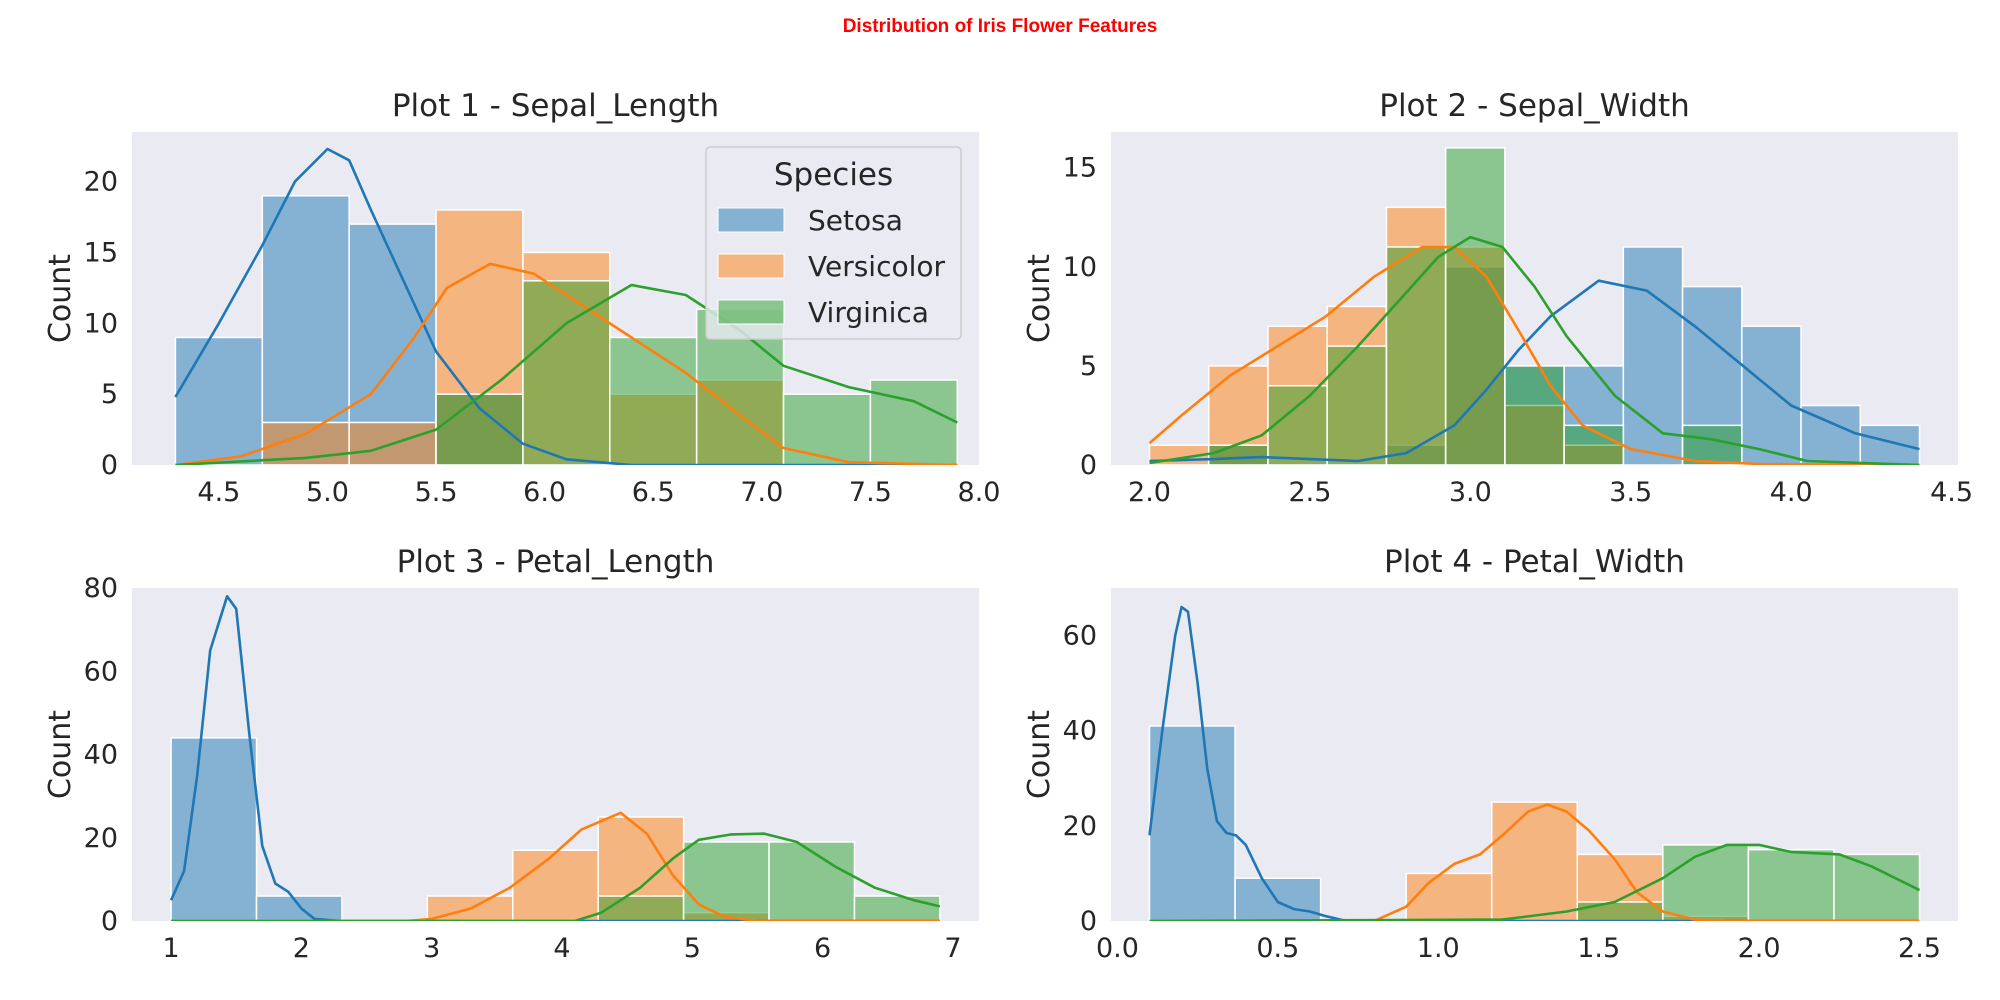 This screenshot has height=1000, width=2000. Describe the element at coordinates (822, 948) in the screenshot. I see `x-tick-label: 6` at that location.